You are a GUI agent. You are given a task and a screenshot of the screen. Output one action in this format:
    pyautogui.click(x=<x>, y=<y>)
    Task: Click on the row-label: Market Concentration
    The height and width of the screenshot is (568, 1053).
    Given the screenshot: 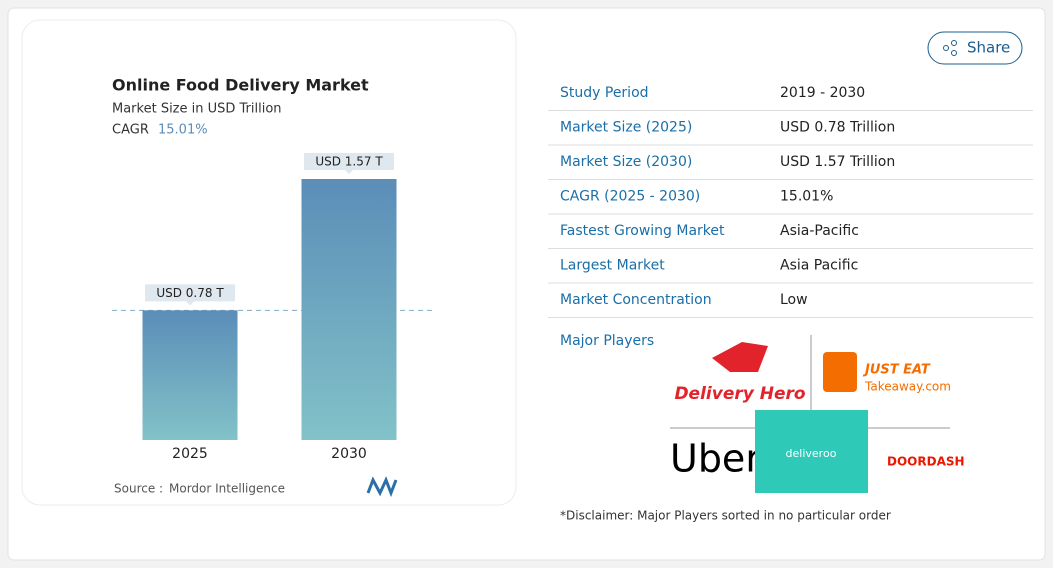 What is the action you would take?
    pyautogui.click(x=636, y=300)
    